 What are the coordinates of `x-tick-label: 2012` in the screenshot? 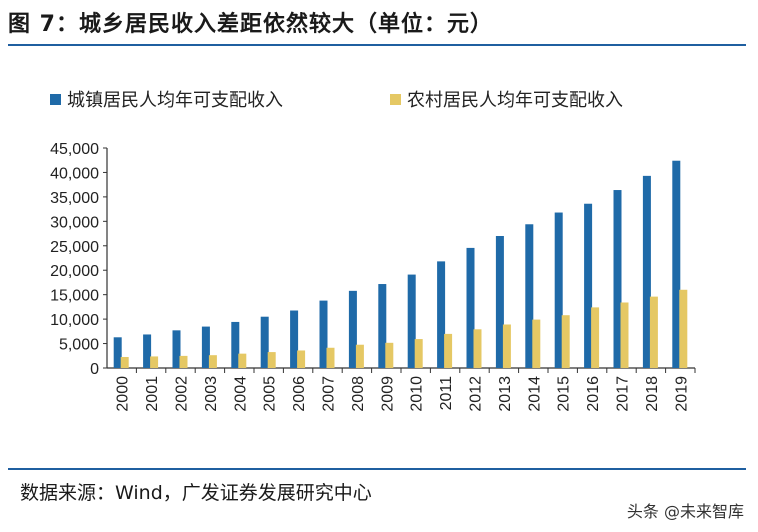 It's located at (476, 394).